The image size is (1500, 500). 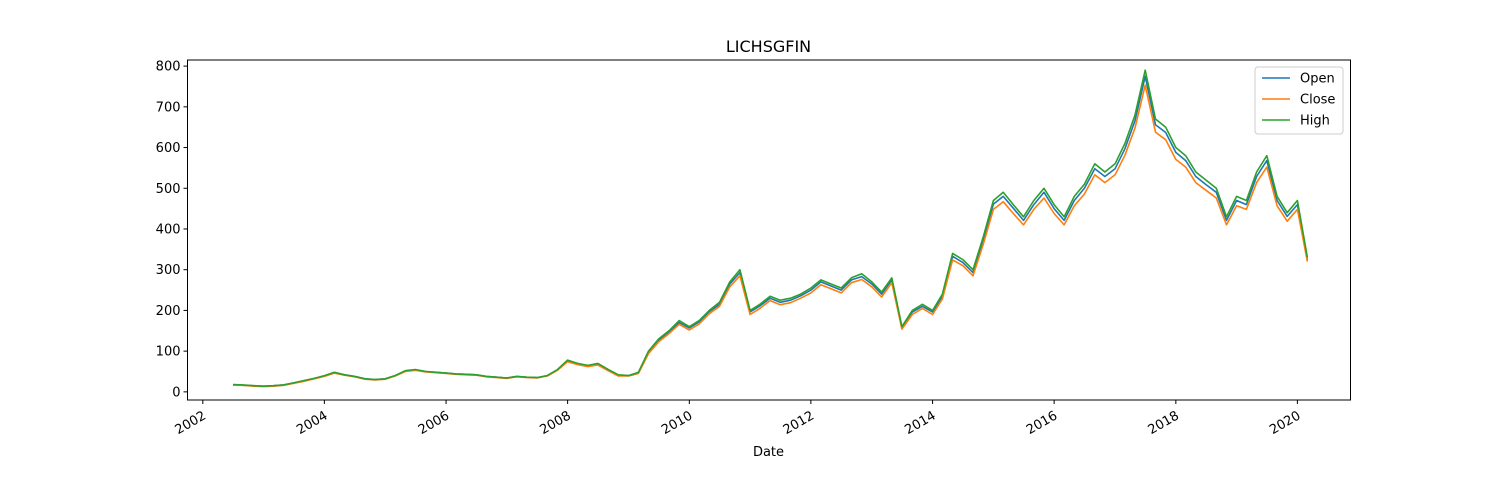 What do you see at coordinates (1285, 423) in the screenshot?
I see `x-tick-label: 2020` at bounding box center [1285, 423].